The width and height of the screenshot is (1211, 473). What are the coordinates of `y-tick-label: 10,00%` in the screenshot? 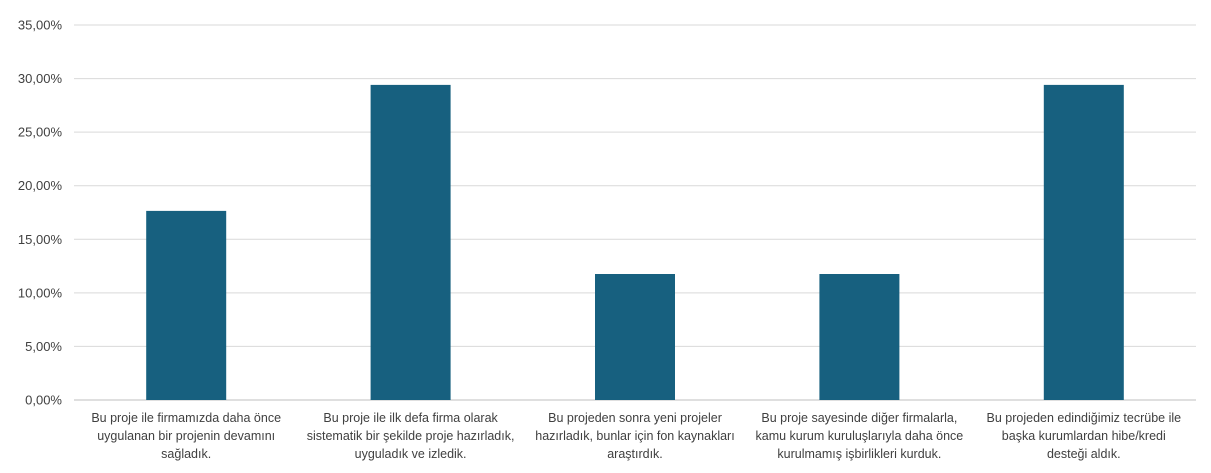 It's located at (40, 292).